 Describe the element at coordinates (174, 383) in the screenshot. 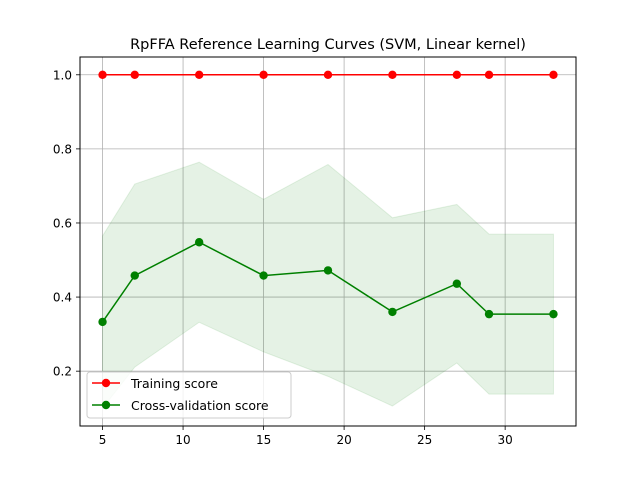

I see `legend-label-training: Training score` at that location.